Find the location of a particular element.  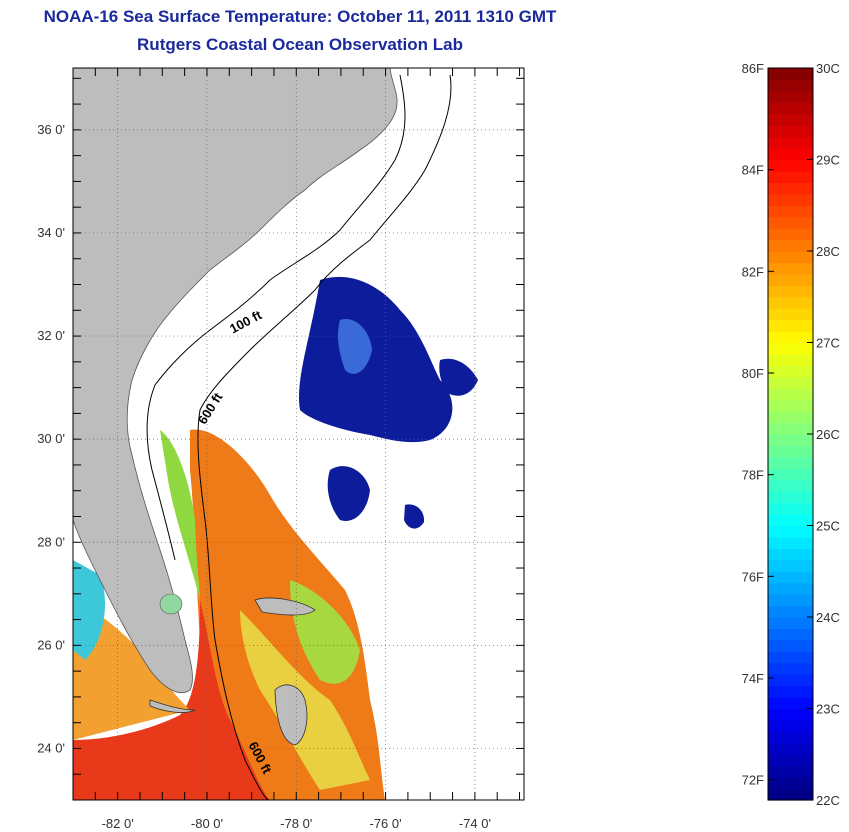

colorbar-label-c: 22C is located at coordinates (828, 800).